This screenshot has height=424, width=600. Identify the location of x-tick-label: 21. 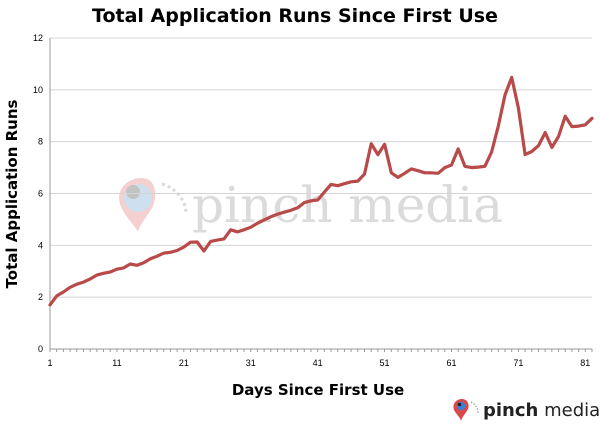
(184, 363).